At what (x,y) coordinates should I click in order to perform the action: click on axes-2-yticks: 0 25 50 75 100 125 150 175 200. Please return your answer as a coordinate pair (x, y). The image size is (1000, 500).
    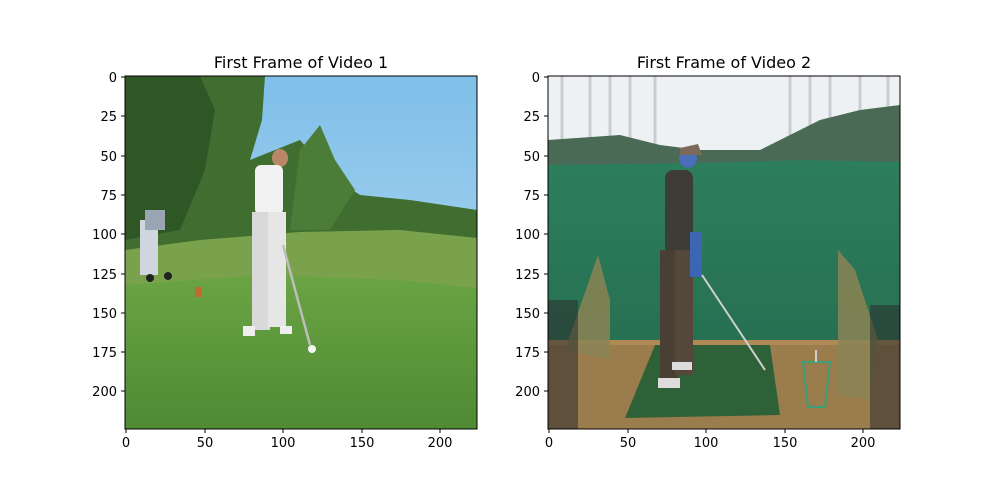
    Looking at the image, I should click on (531, 235).